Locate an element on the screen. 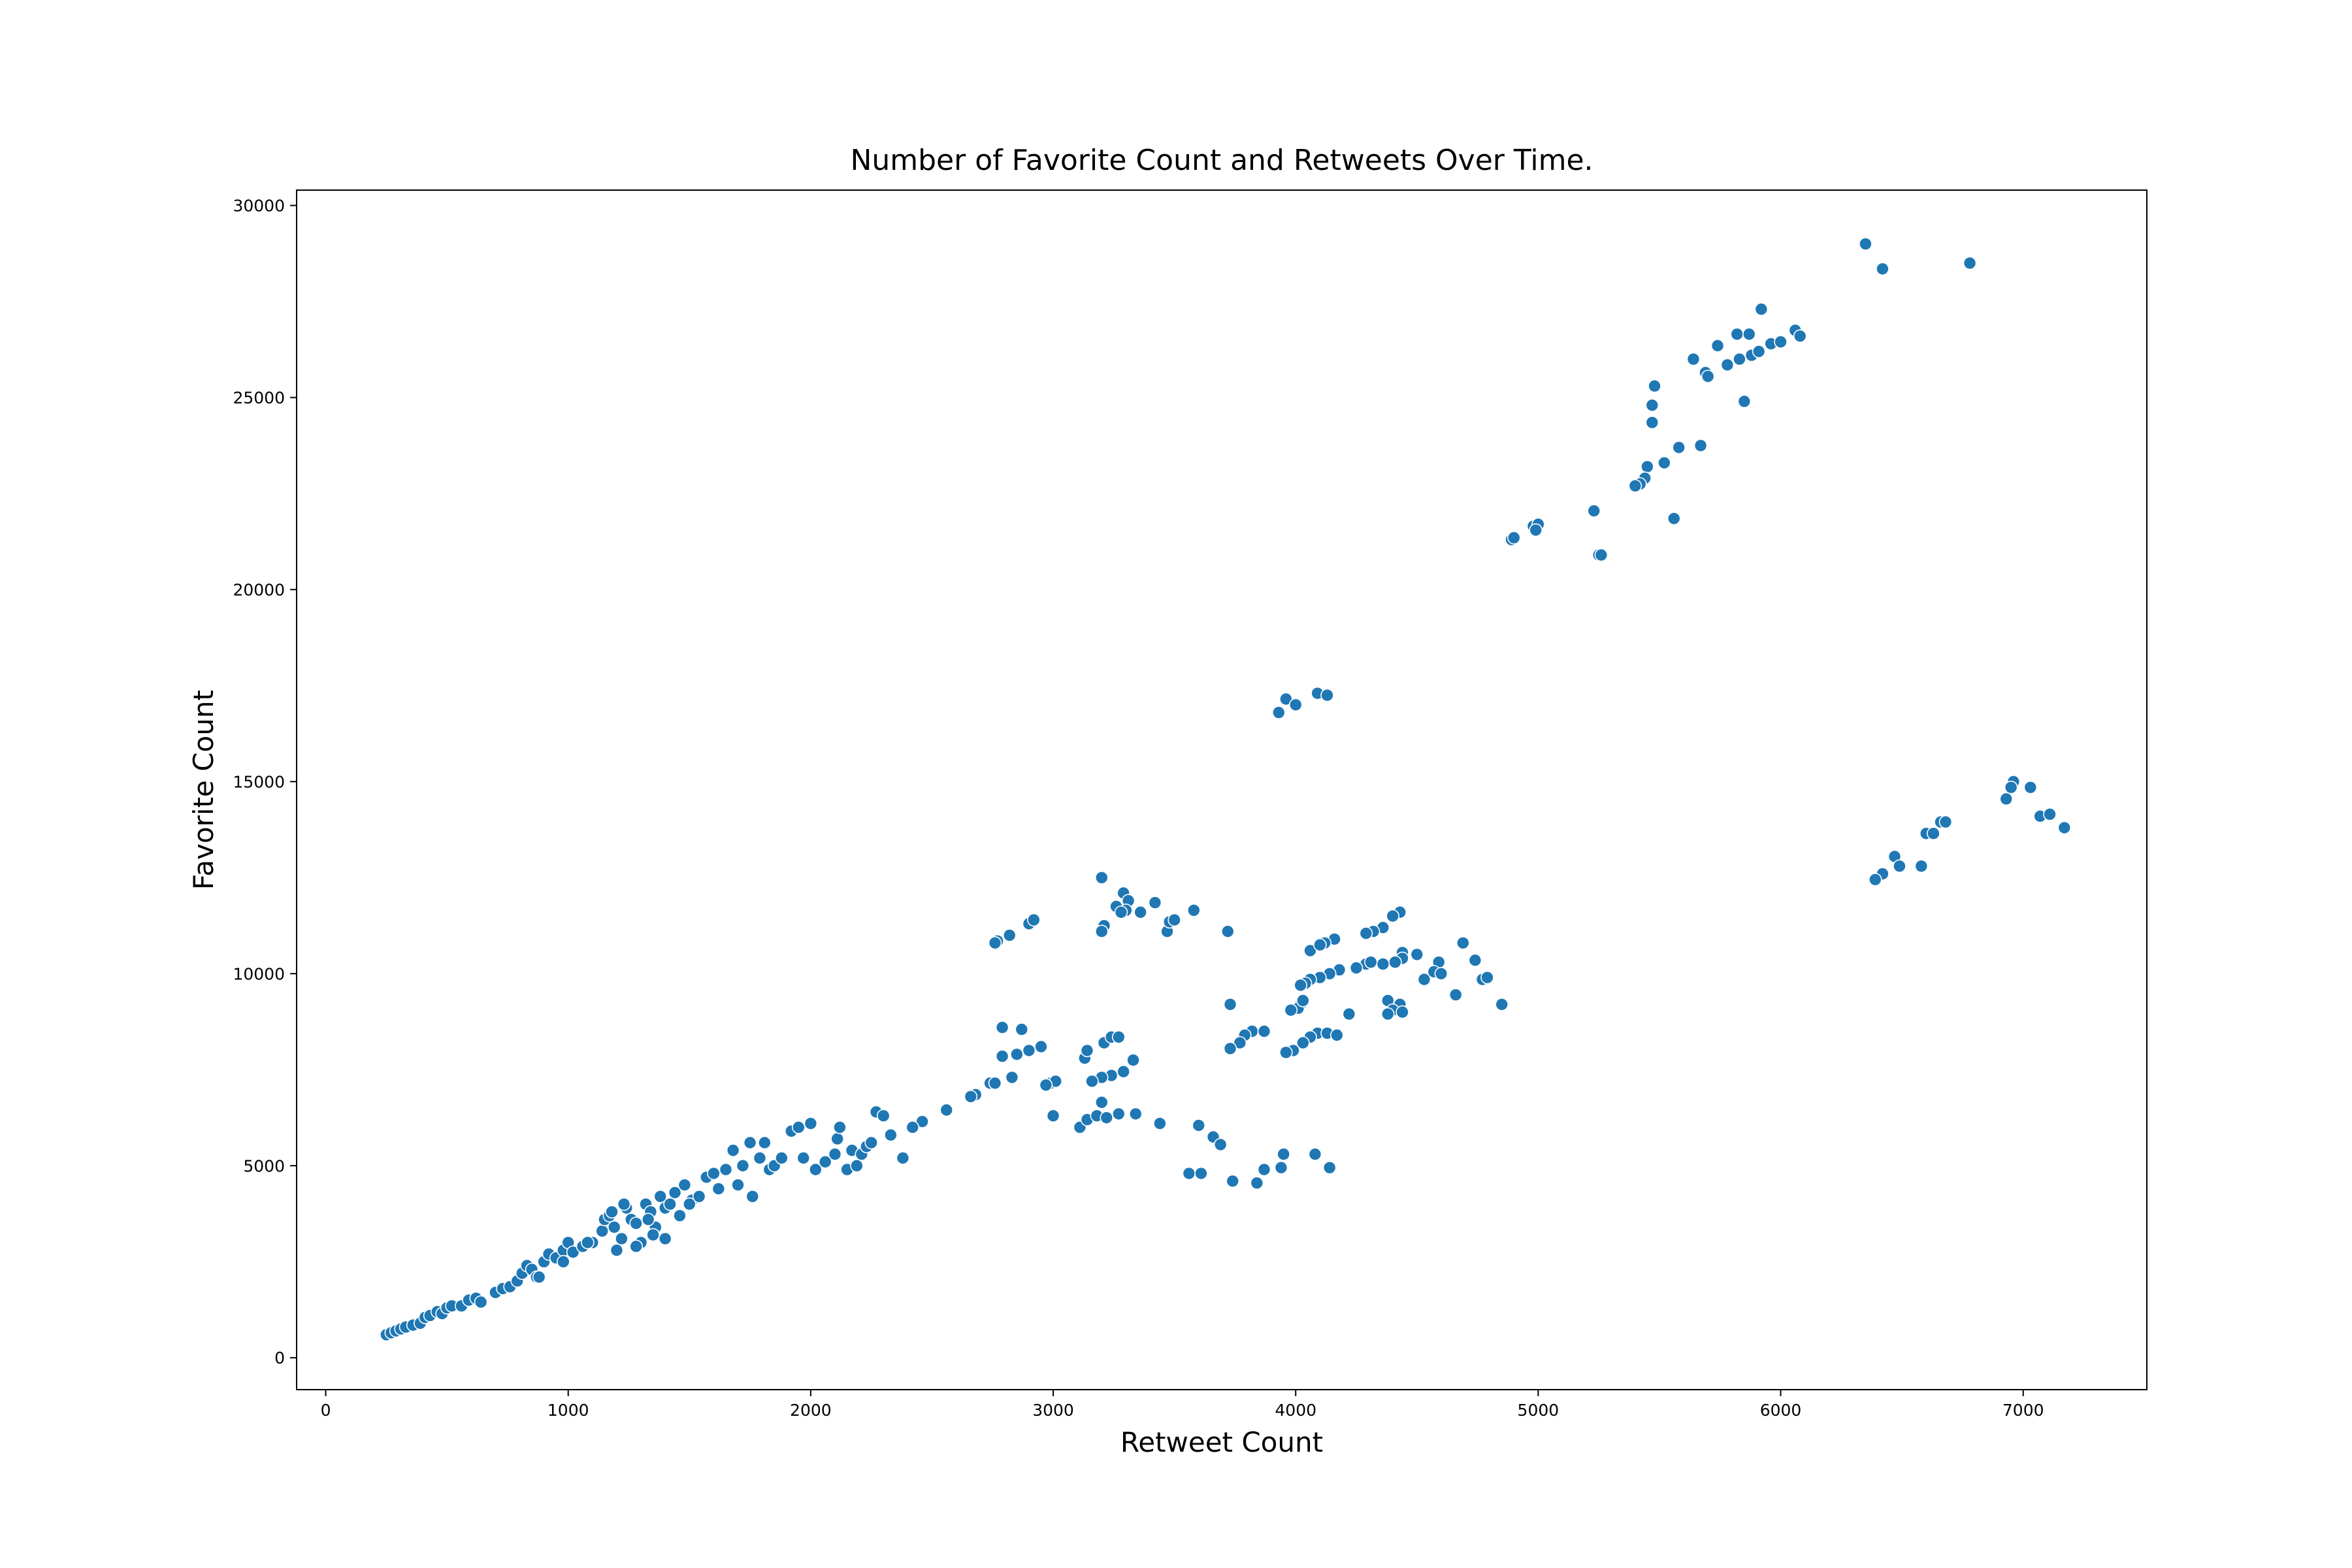 Image resolution: width=2352 pixels, height=1568 pixels. x-axis-label: Retweet Count is located at coordinates (1221, 1442).